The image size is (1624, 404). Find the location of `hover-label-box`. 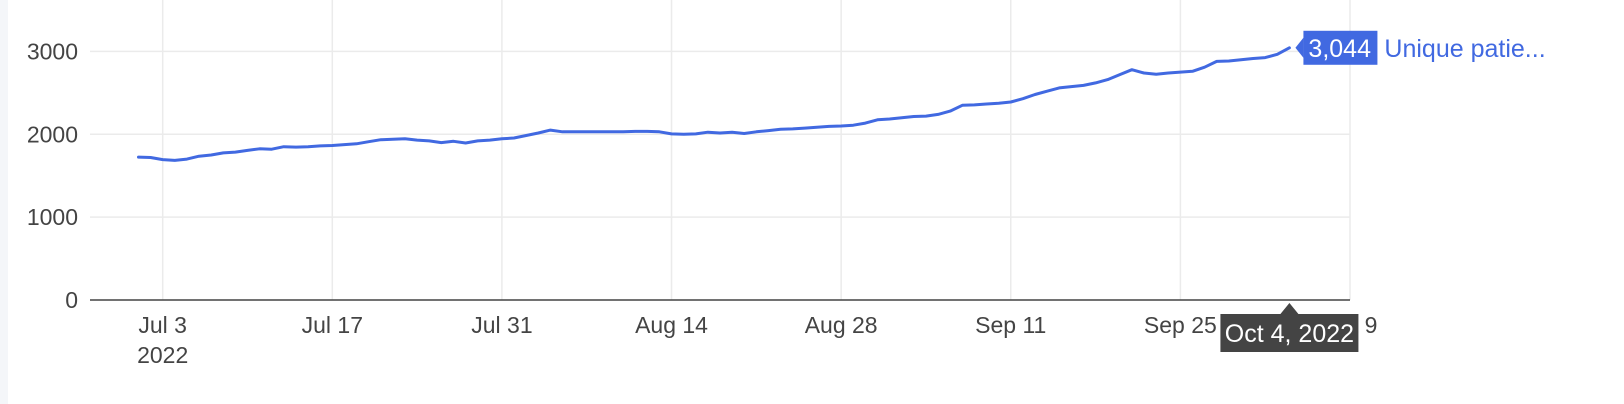

hover-label-box is located at coordinates (1289, 333).